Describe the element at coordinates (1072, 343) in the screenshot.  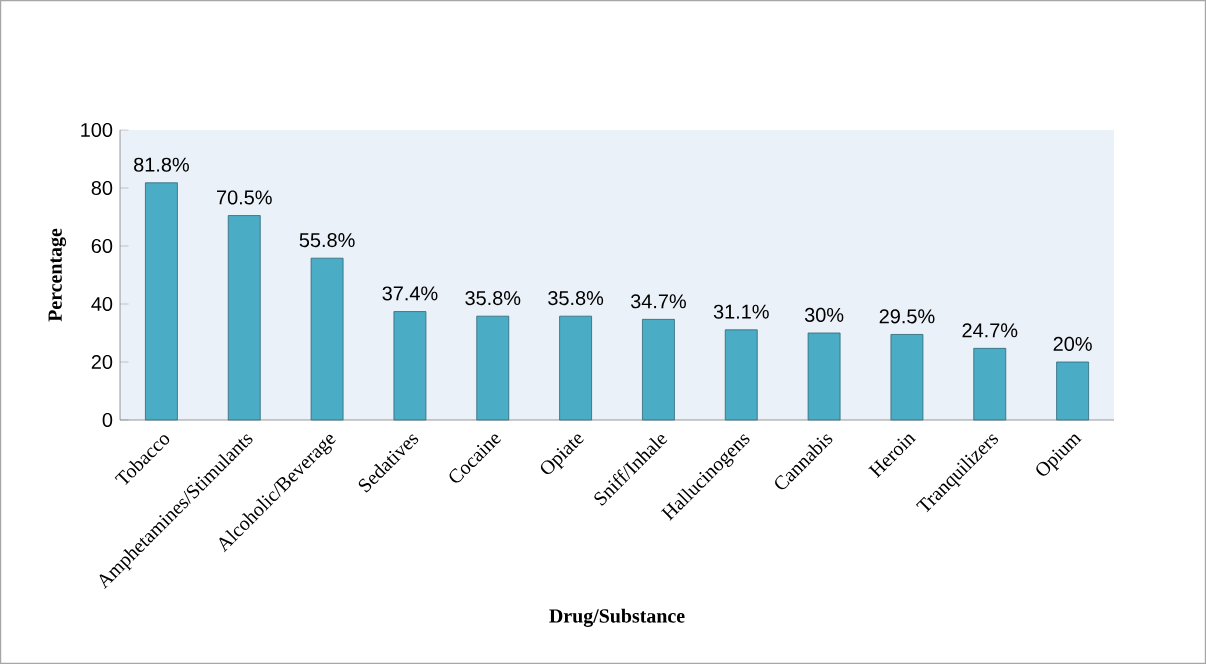
I see `data-label: 20%` at that location.